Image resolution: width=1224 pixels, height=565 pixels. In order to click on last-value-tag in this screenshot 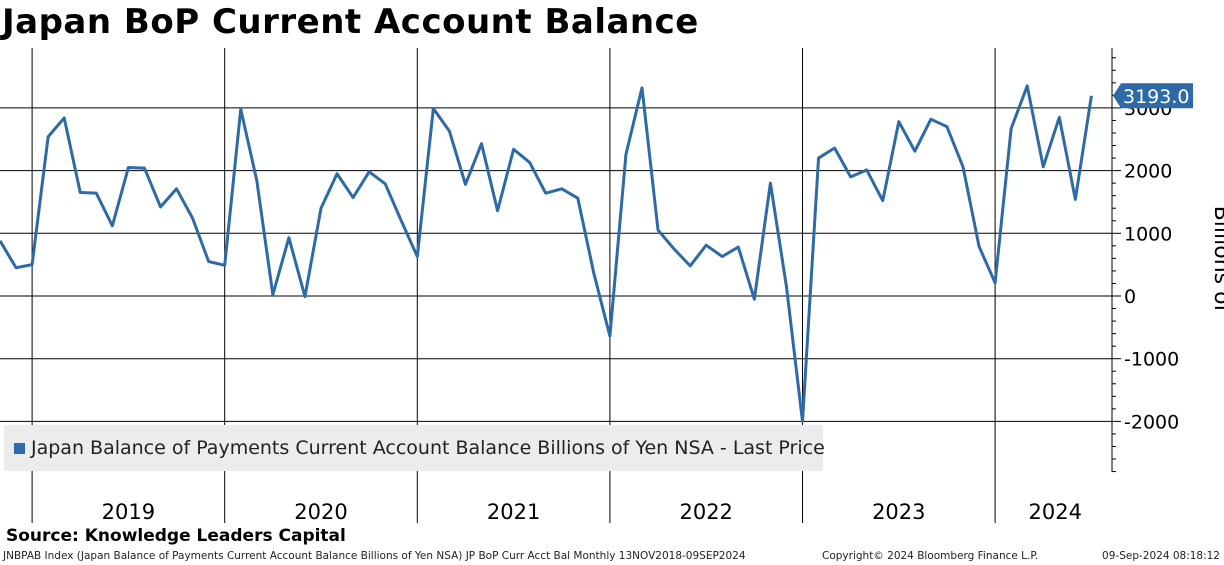, I will do `click(1153, 96)`.